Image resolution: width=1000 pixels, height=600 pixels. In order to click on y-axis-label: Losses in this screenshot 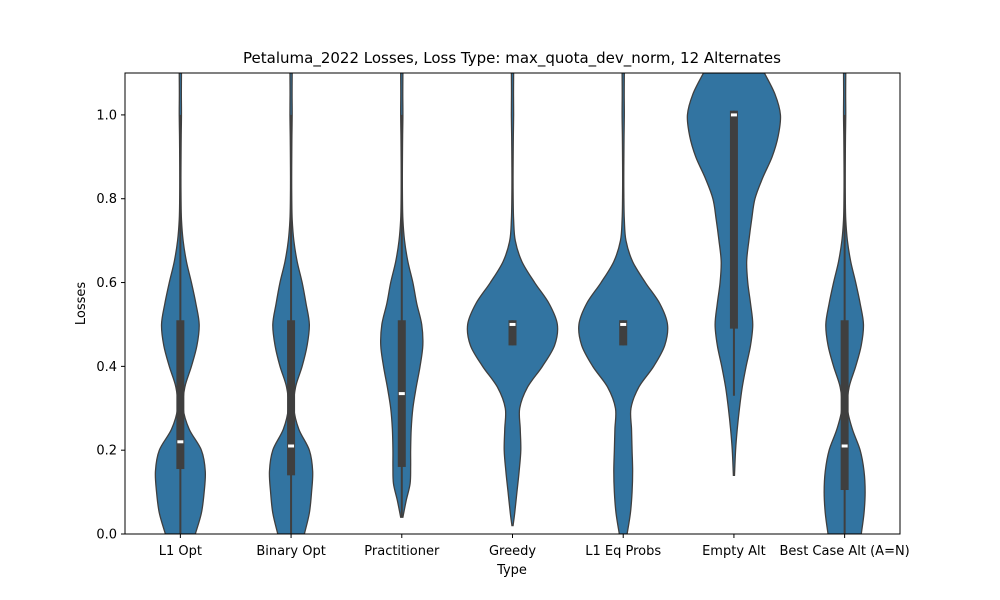, I will do `click(81, 304)`.